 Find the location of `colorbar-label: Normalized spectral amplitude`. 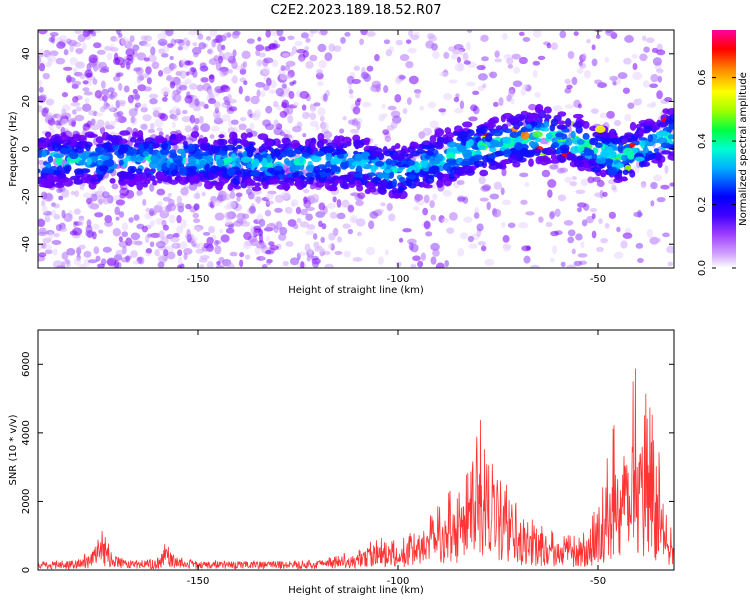

colorbar-label: Normalized spectral amplitude is located at coordinates (743, 149).